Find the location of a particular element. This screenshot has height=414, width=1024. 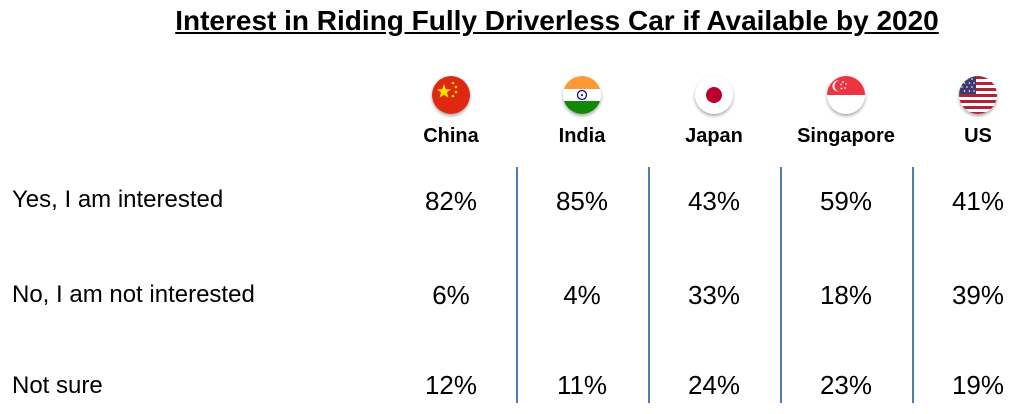

table-cell: 24% is located at coordinates (714, 385).